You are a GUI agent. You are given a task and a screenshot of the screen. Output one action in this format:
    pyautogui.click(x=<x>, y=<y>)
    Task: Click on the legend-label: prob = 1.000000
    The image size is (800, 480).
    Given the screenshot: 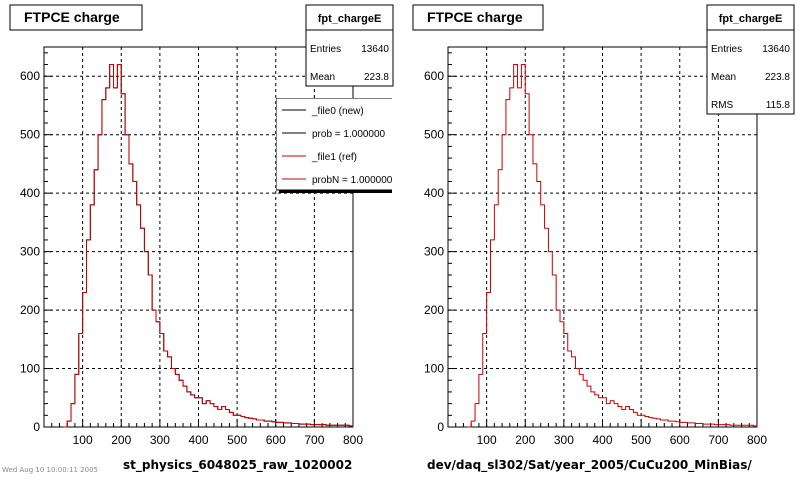 What is the action you would take?
    pyautogui.click(x=349, y=134)
    